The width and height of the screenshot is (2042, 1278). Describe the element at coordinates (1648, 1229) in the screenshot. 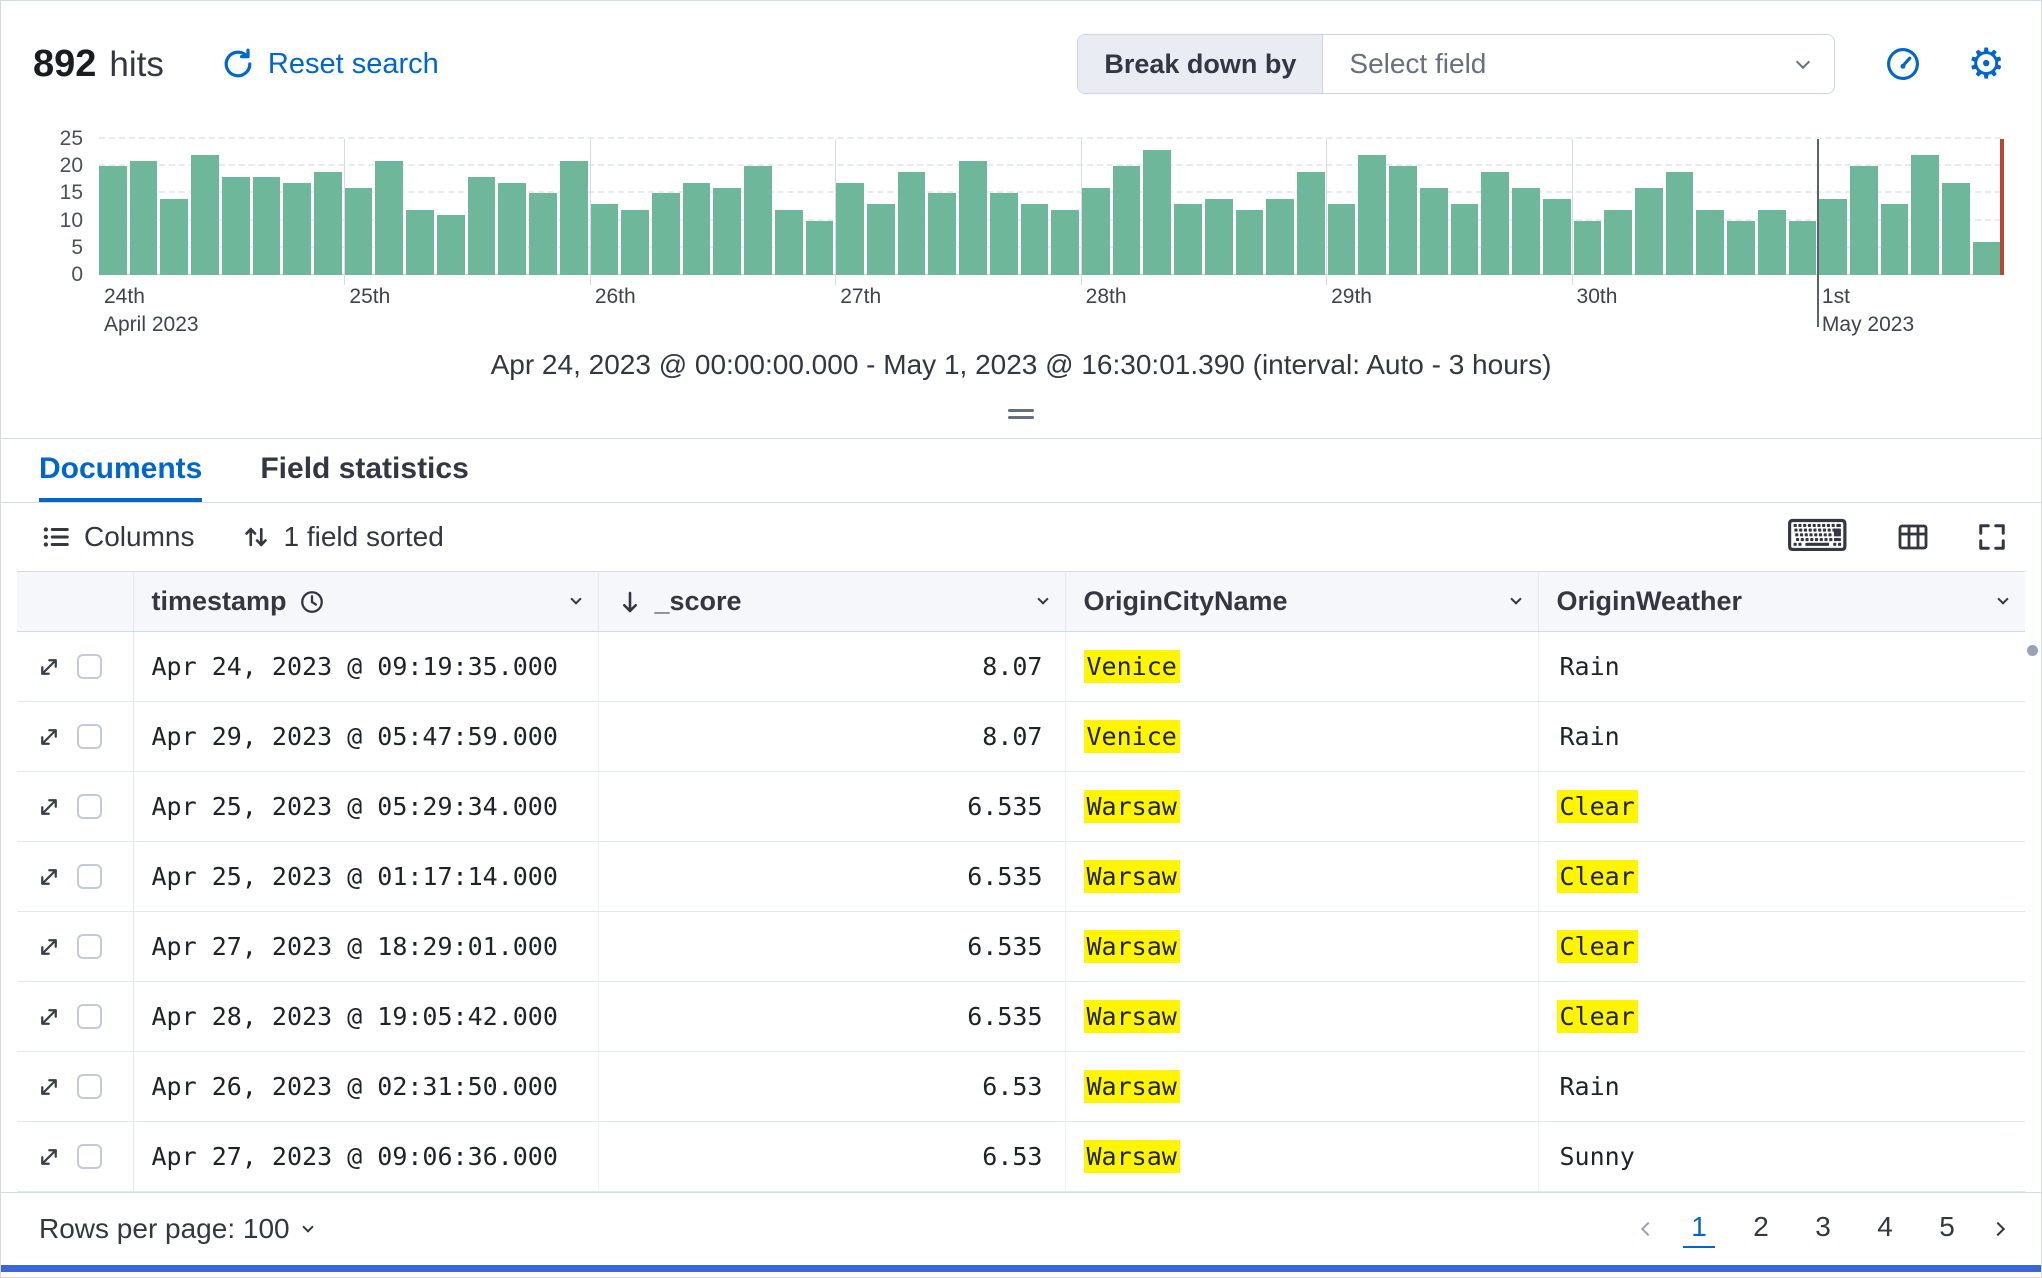

I see `previous-page-button` at that location.